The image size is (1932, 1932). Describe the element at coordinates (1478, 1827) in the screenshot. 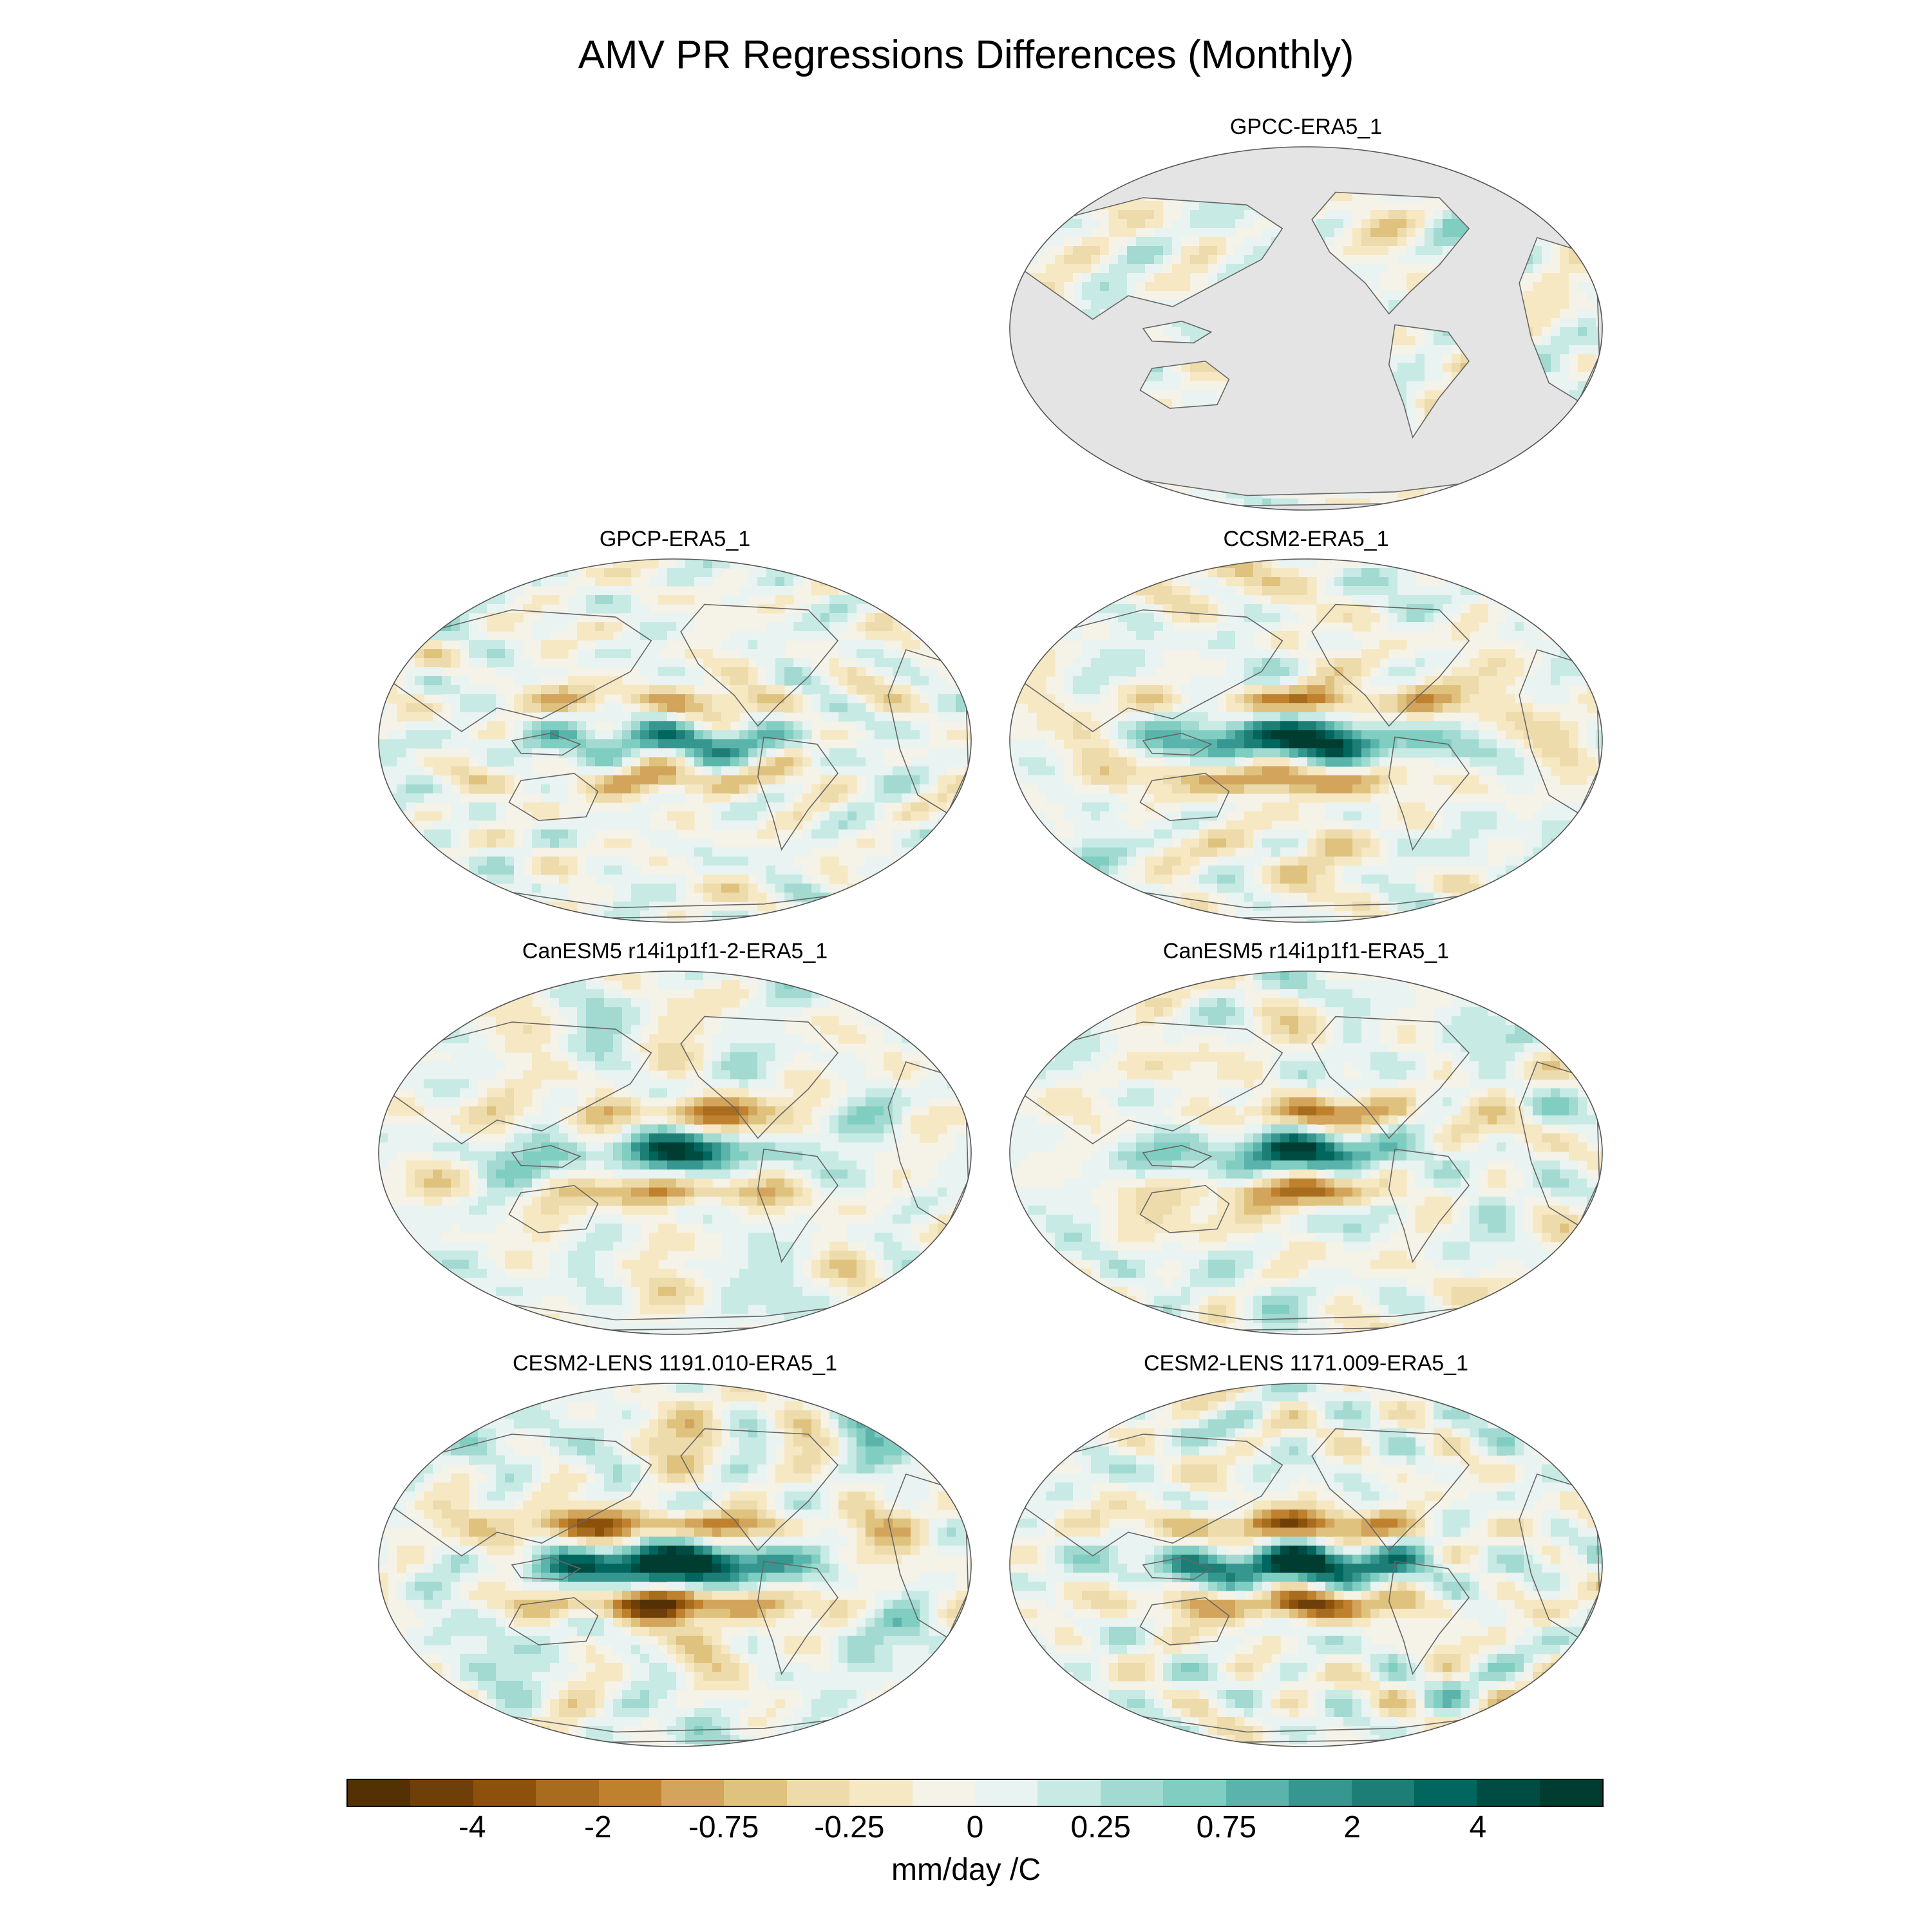

I see `colorbar-tick-label: 4` at that location.